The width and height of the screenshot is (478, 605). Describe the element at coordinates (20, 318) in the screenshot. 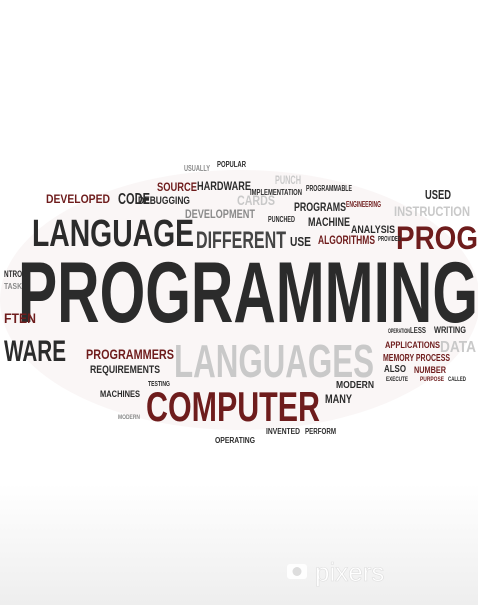

I see `cloud-word: FTEN` at that location.